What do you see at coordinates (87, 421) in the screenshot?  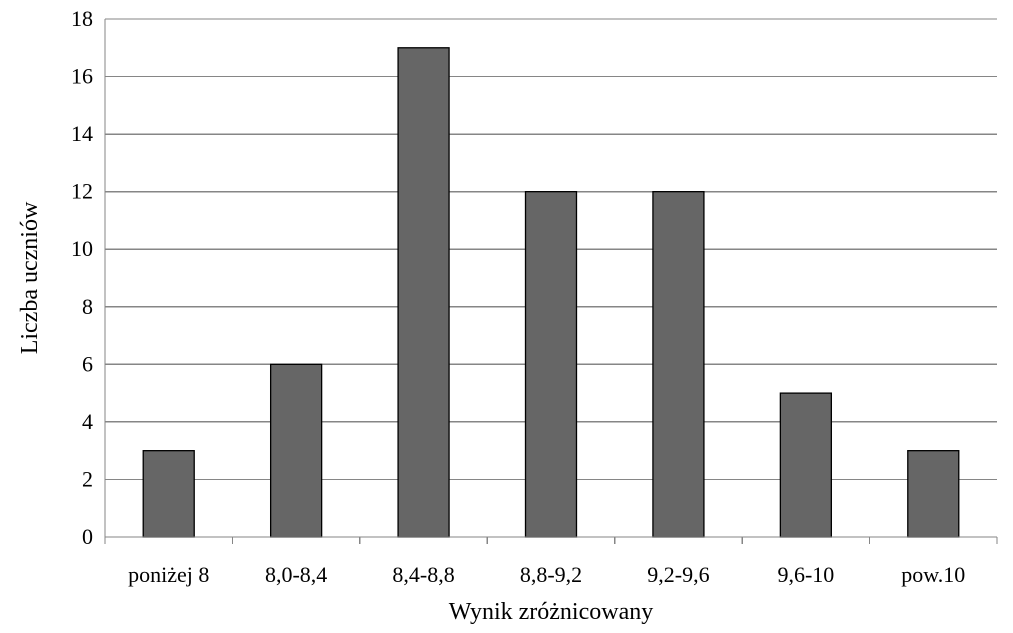 I see `y-tick-label: 4` at bounding box center [87, 421].